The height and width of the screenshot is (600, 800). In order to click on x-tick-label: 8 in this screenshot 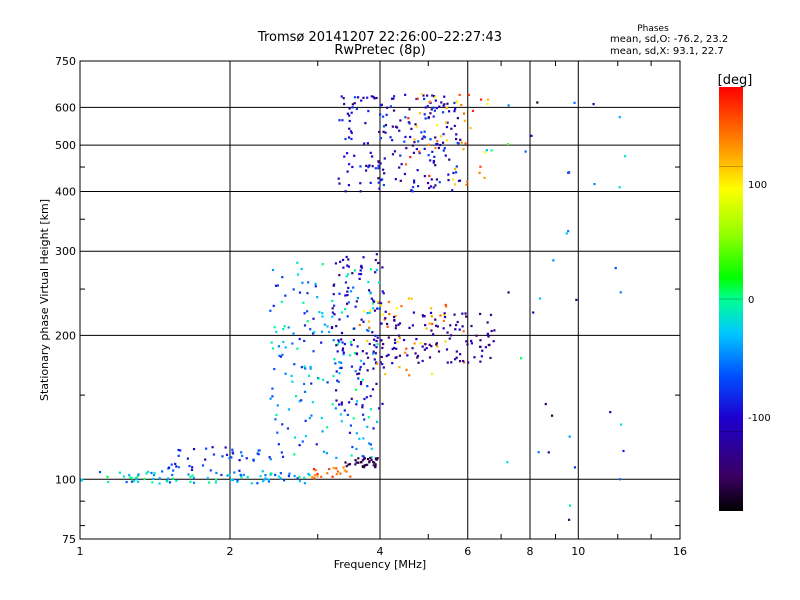, I will do `click(530, 551)`.